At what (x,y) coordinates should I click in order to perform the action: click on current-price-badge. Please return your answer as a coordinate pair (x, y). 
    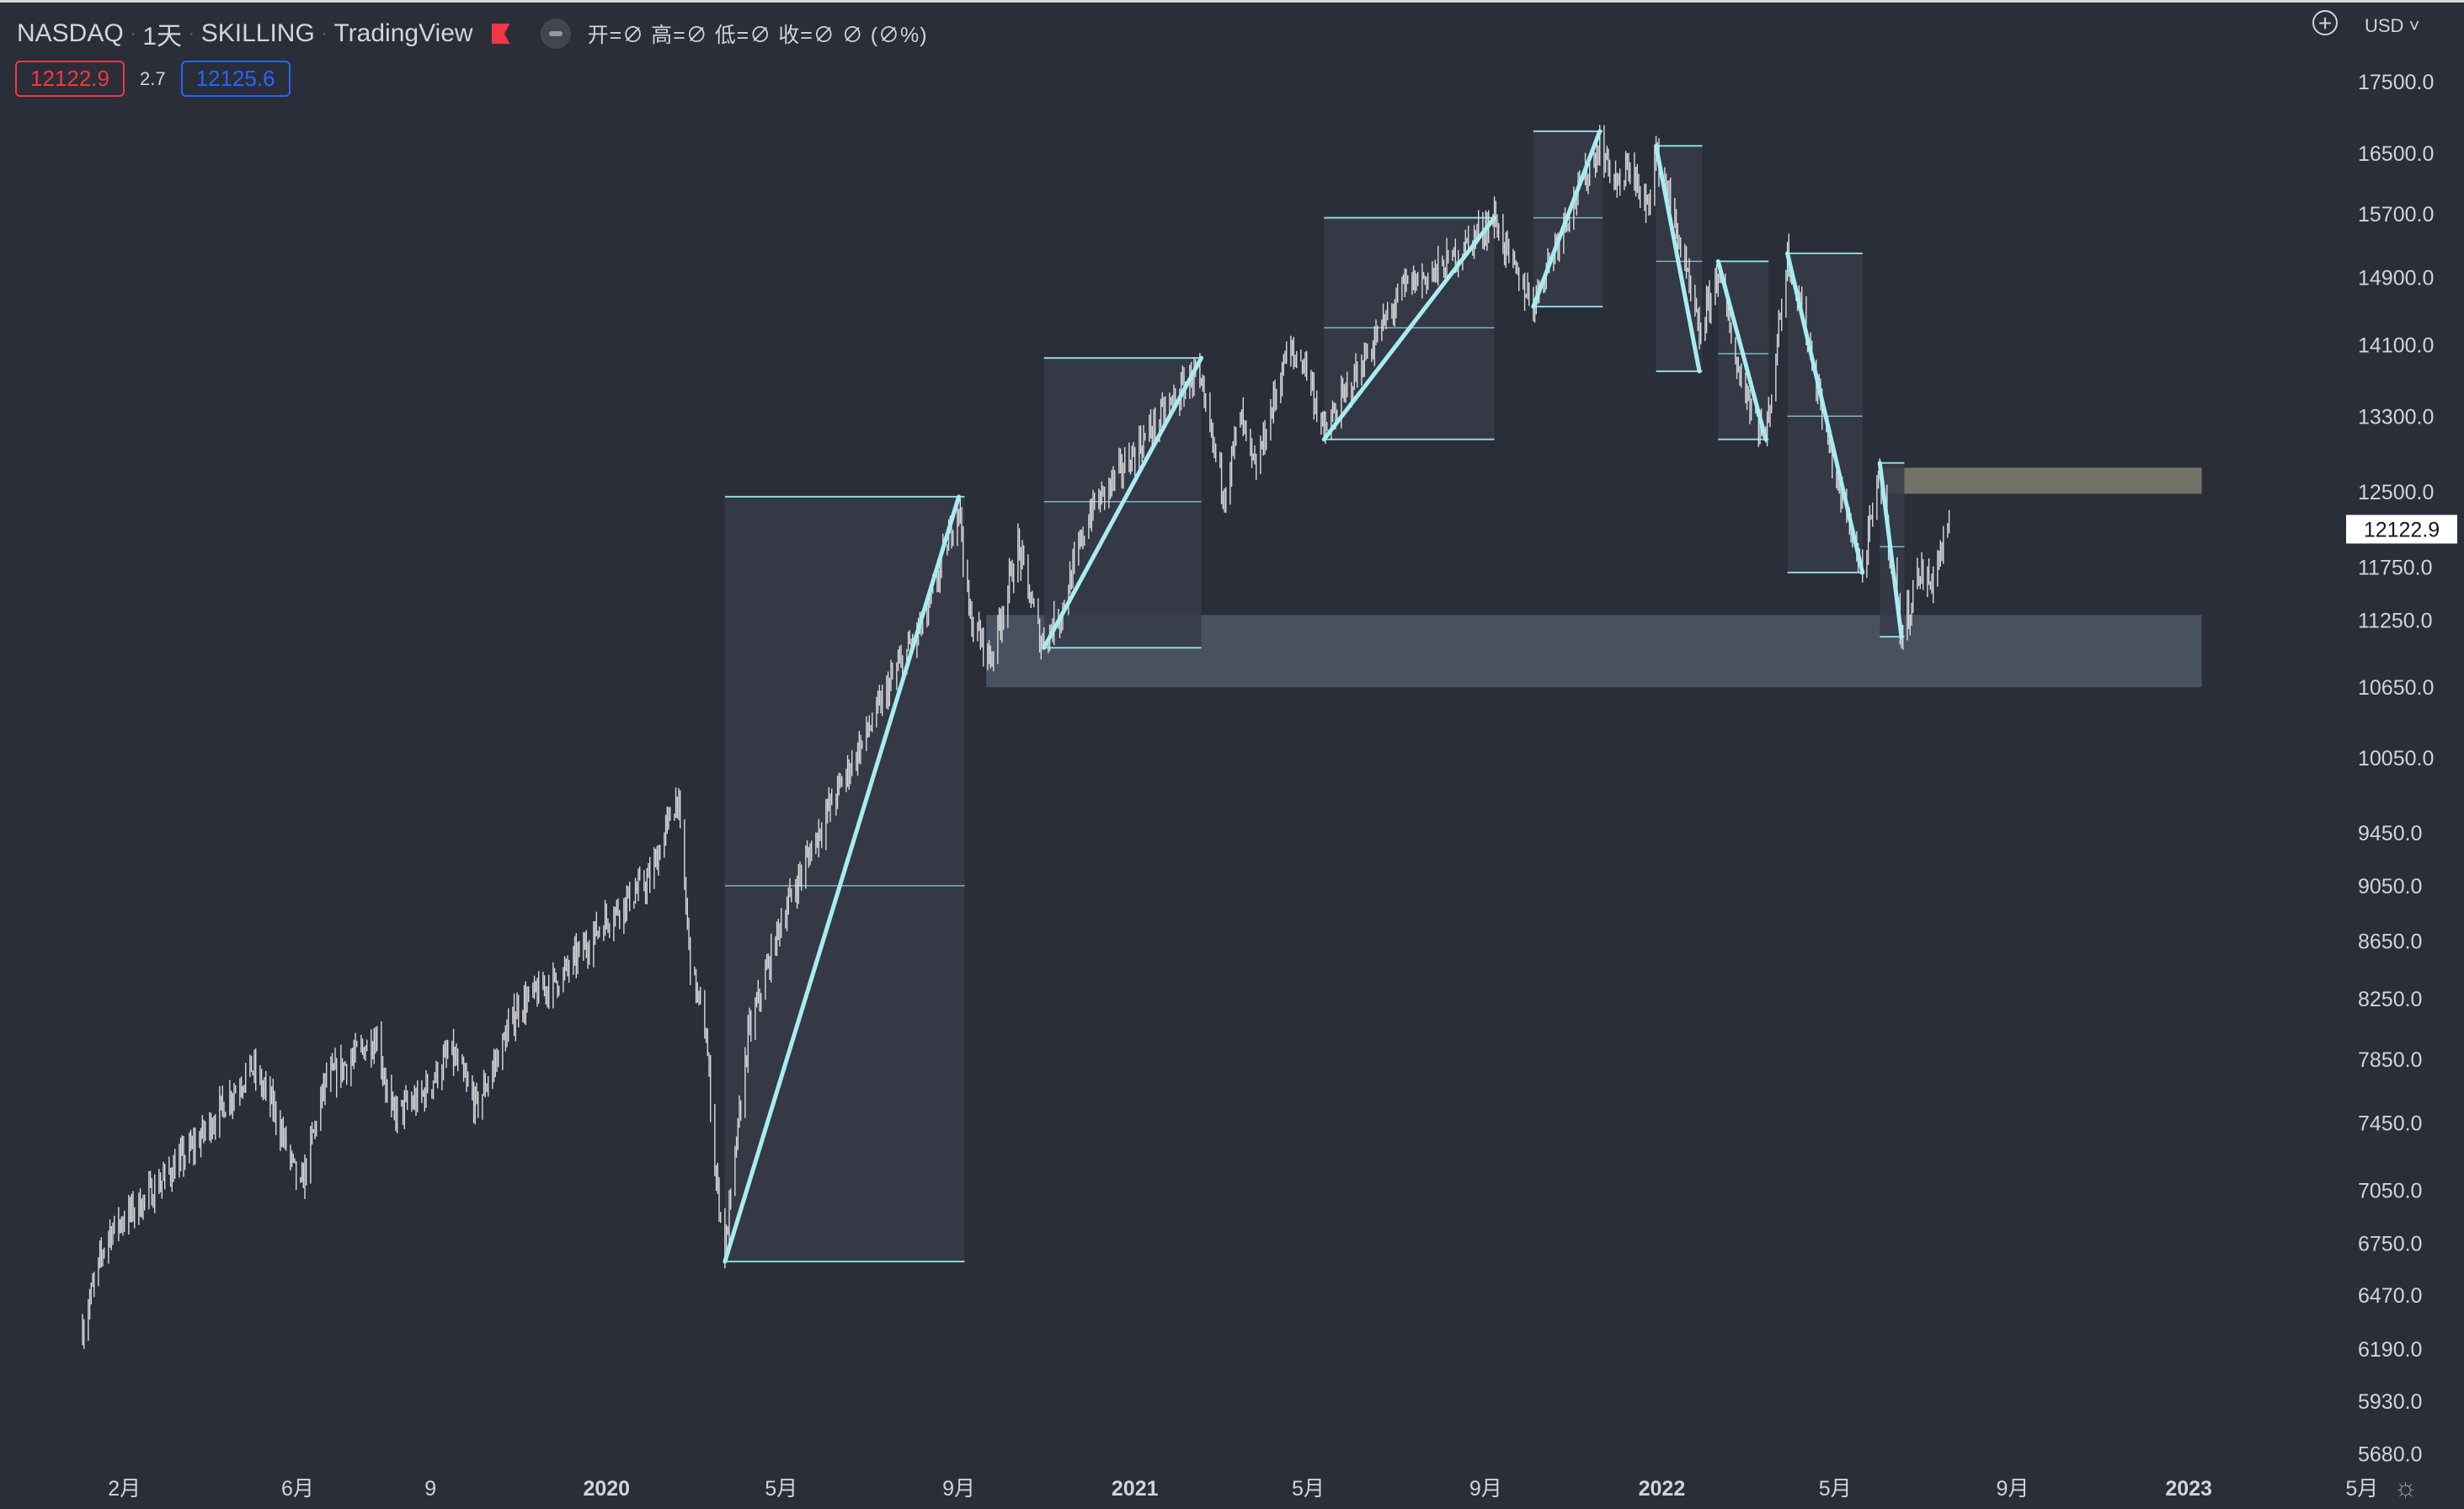
    Looking at the image, I should click on (2401, 529).